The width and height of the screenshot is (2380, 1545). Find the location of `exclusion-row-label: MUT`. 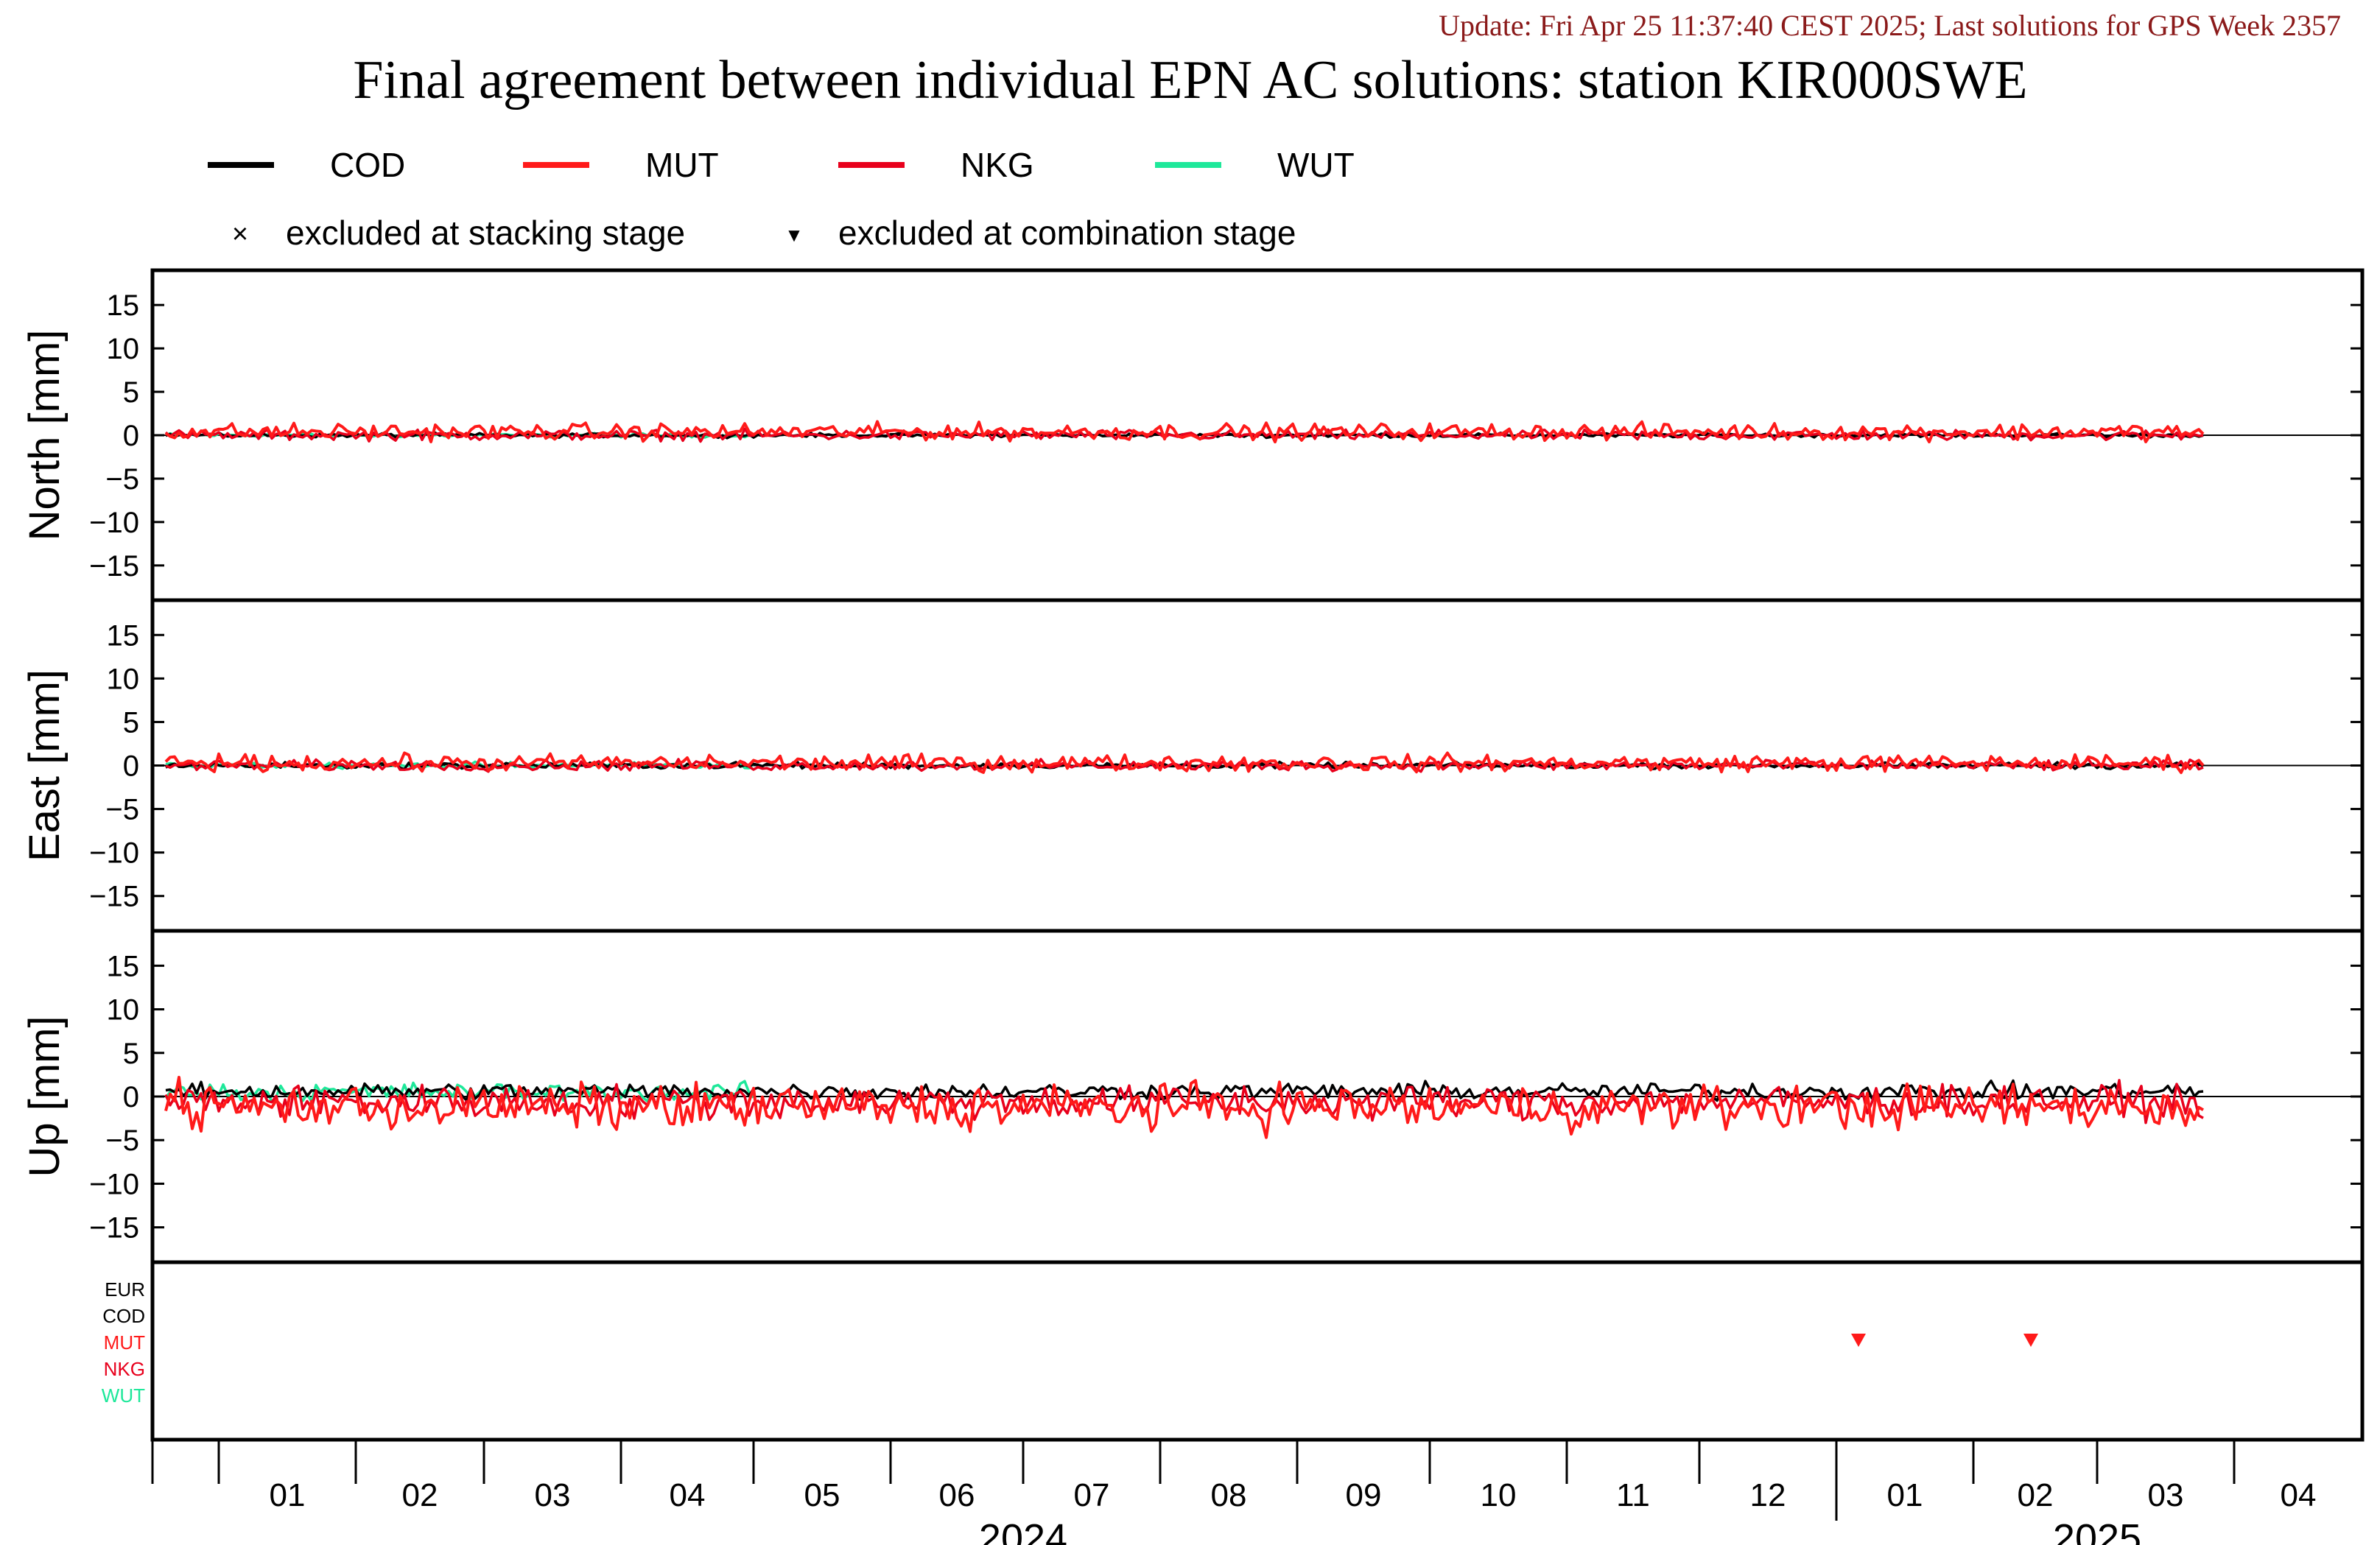

exclusion-row-label: MUT is located at coordinates (124, 1343).